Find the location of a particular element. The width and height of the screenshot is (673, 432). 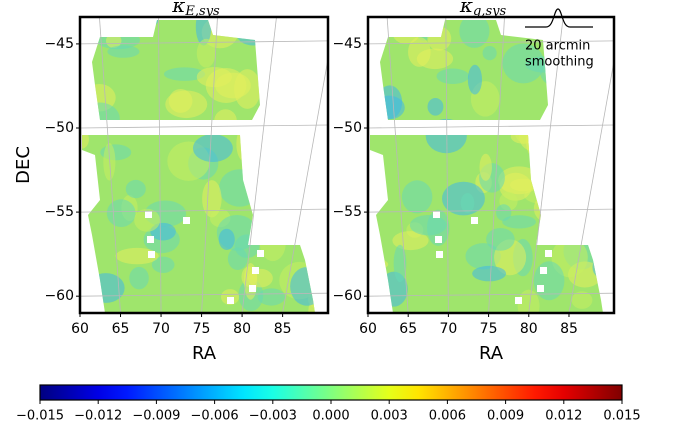

colorbar-tick-label: −0.012 is located at coordinates (98, 416).